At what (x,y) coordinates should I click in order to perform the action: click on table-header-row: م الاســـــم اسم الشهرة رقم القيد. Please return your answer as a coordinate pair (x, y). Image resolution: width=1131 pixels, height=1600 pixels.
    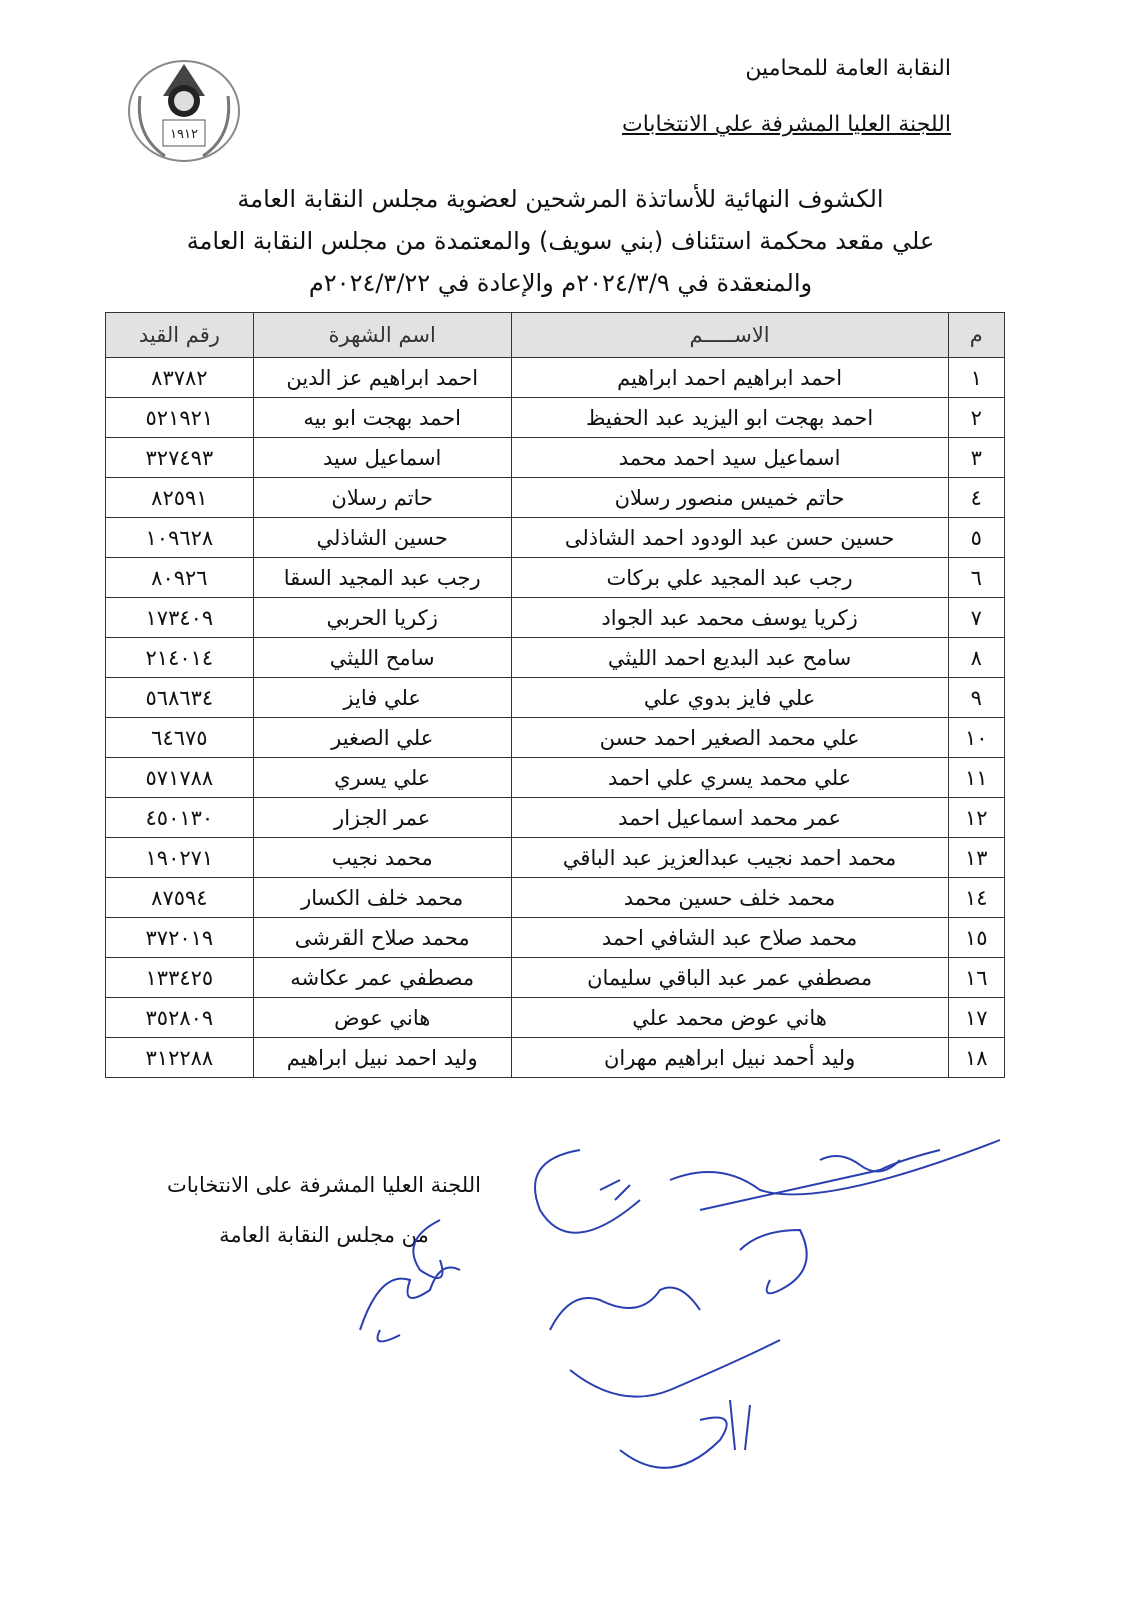
    Looking at the image, I should click on (555, 335).